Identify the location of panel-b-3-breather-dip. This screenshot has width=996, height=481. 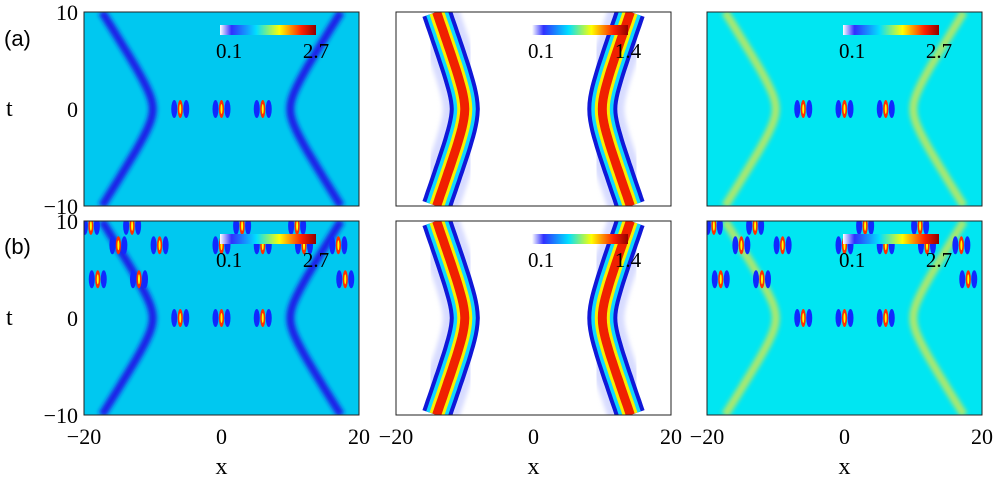
(838, 318).